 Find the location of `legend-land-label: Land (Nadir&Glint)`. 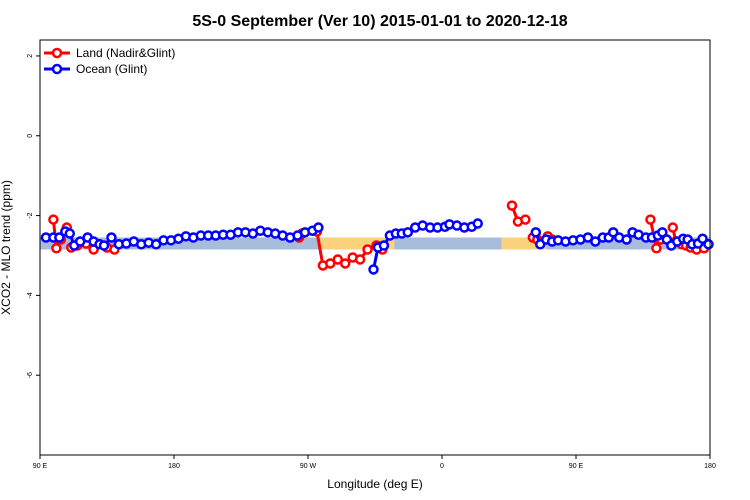

legend-land-label: Land (Nadir&Glint) is located at coordinates (125, 53).